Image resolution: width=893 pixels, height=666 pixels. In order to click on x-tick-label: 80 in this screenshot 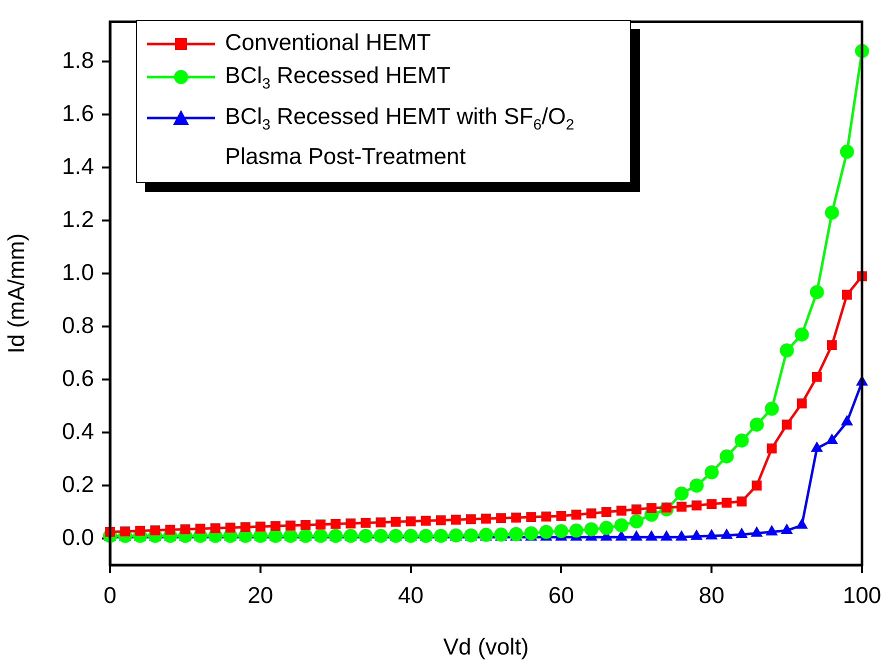, I will do `click(711, 595)`.